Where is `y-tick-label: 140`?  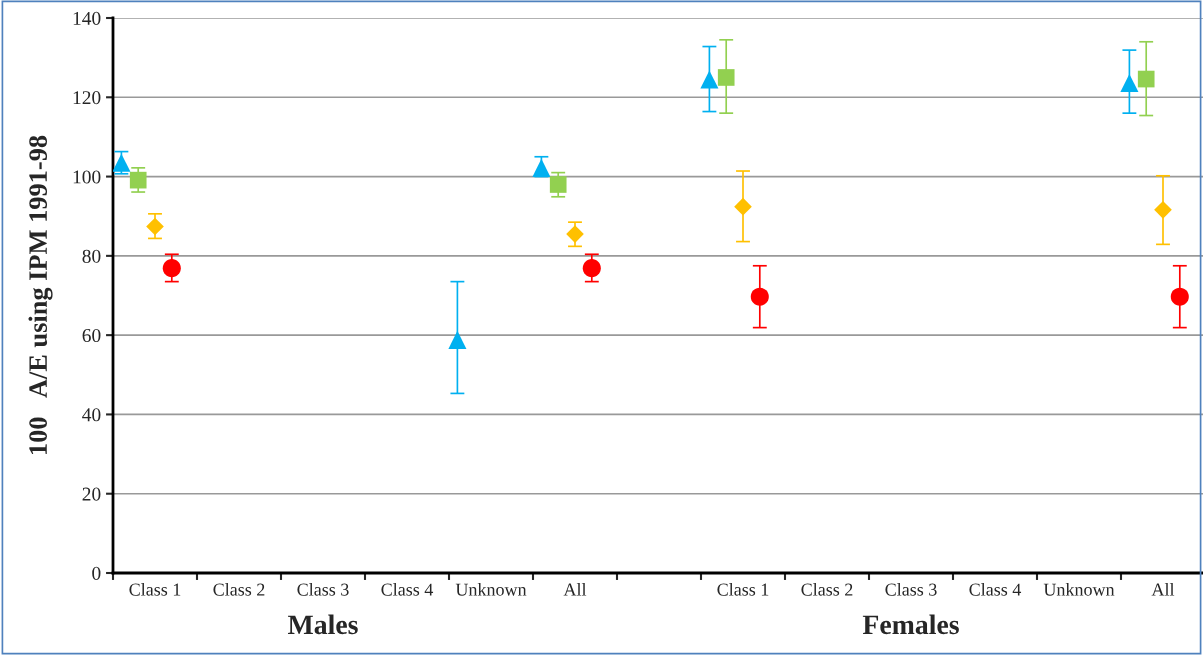 y-tick-label: 140 is located at coordinates (87, 18).